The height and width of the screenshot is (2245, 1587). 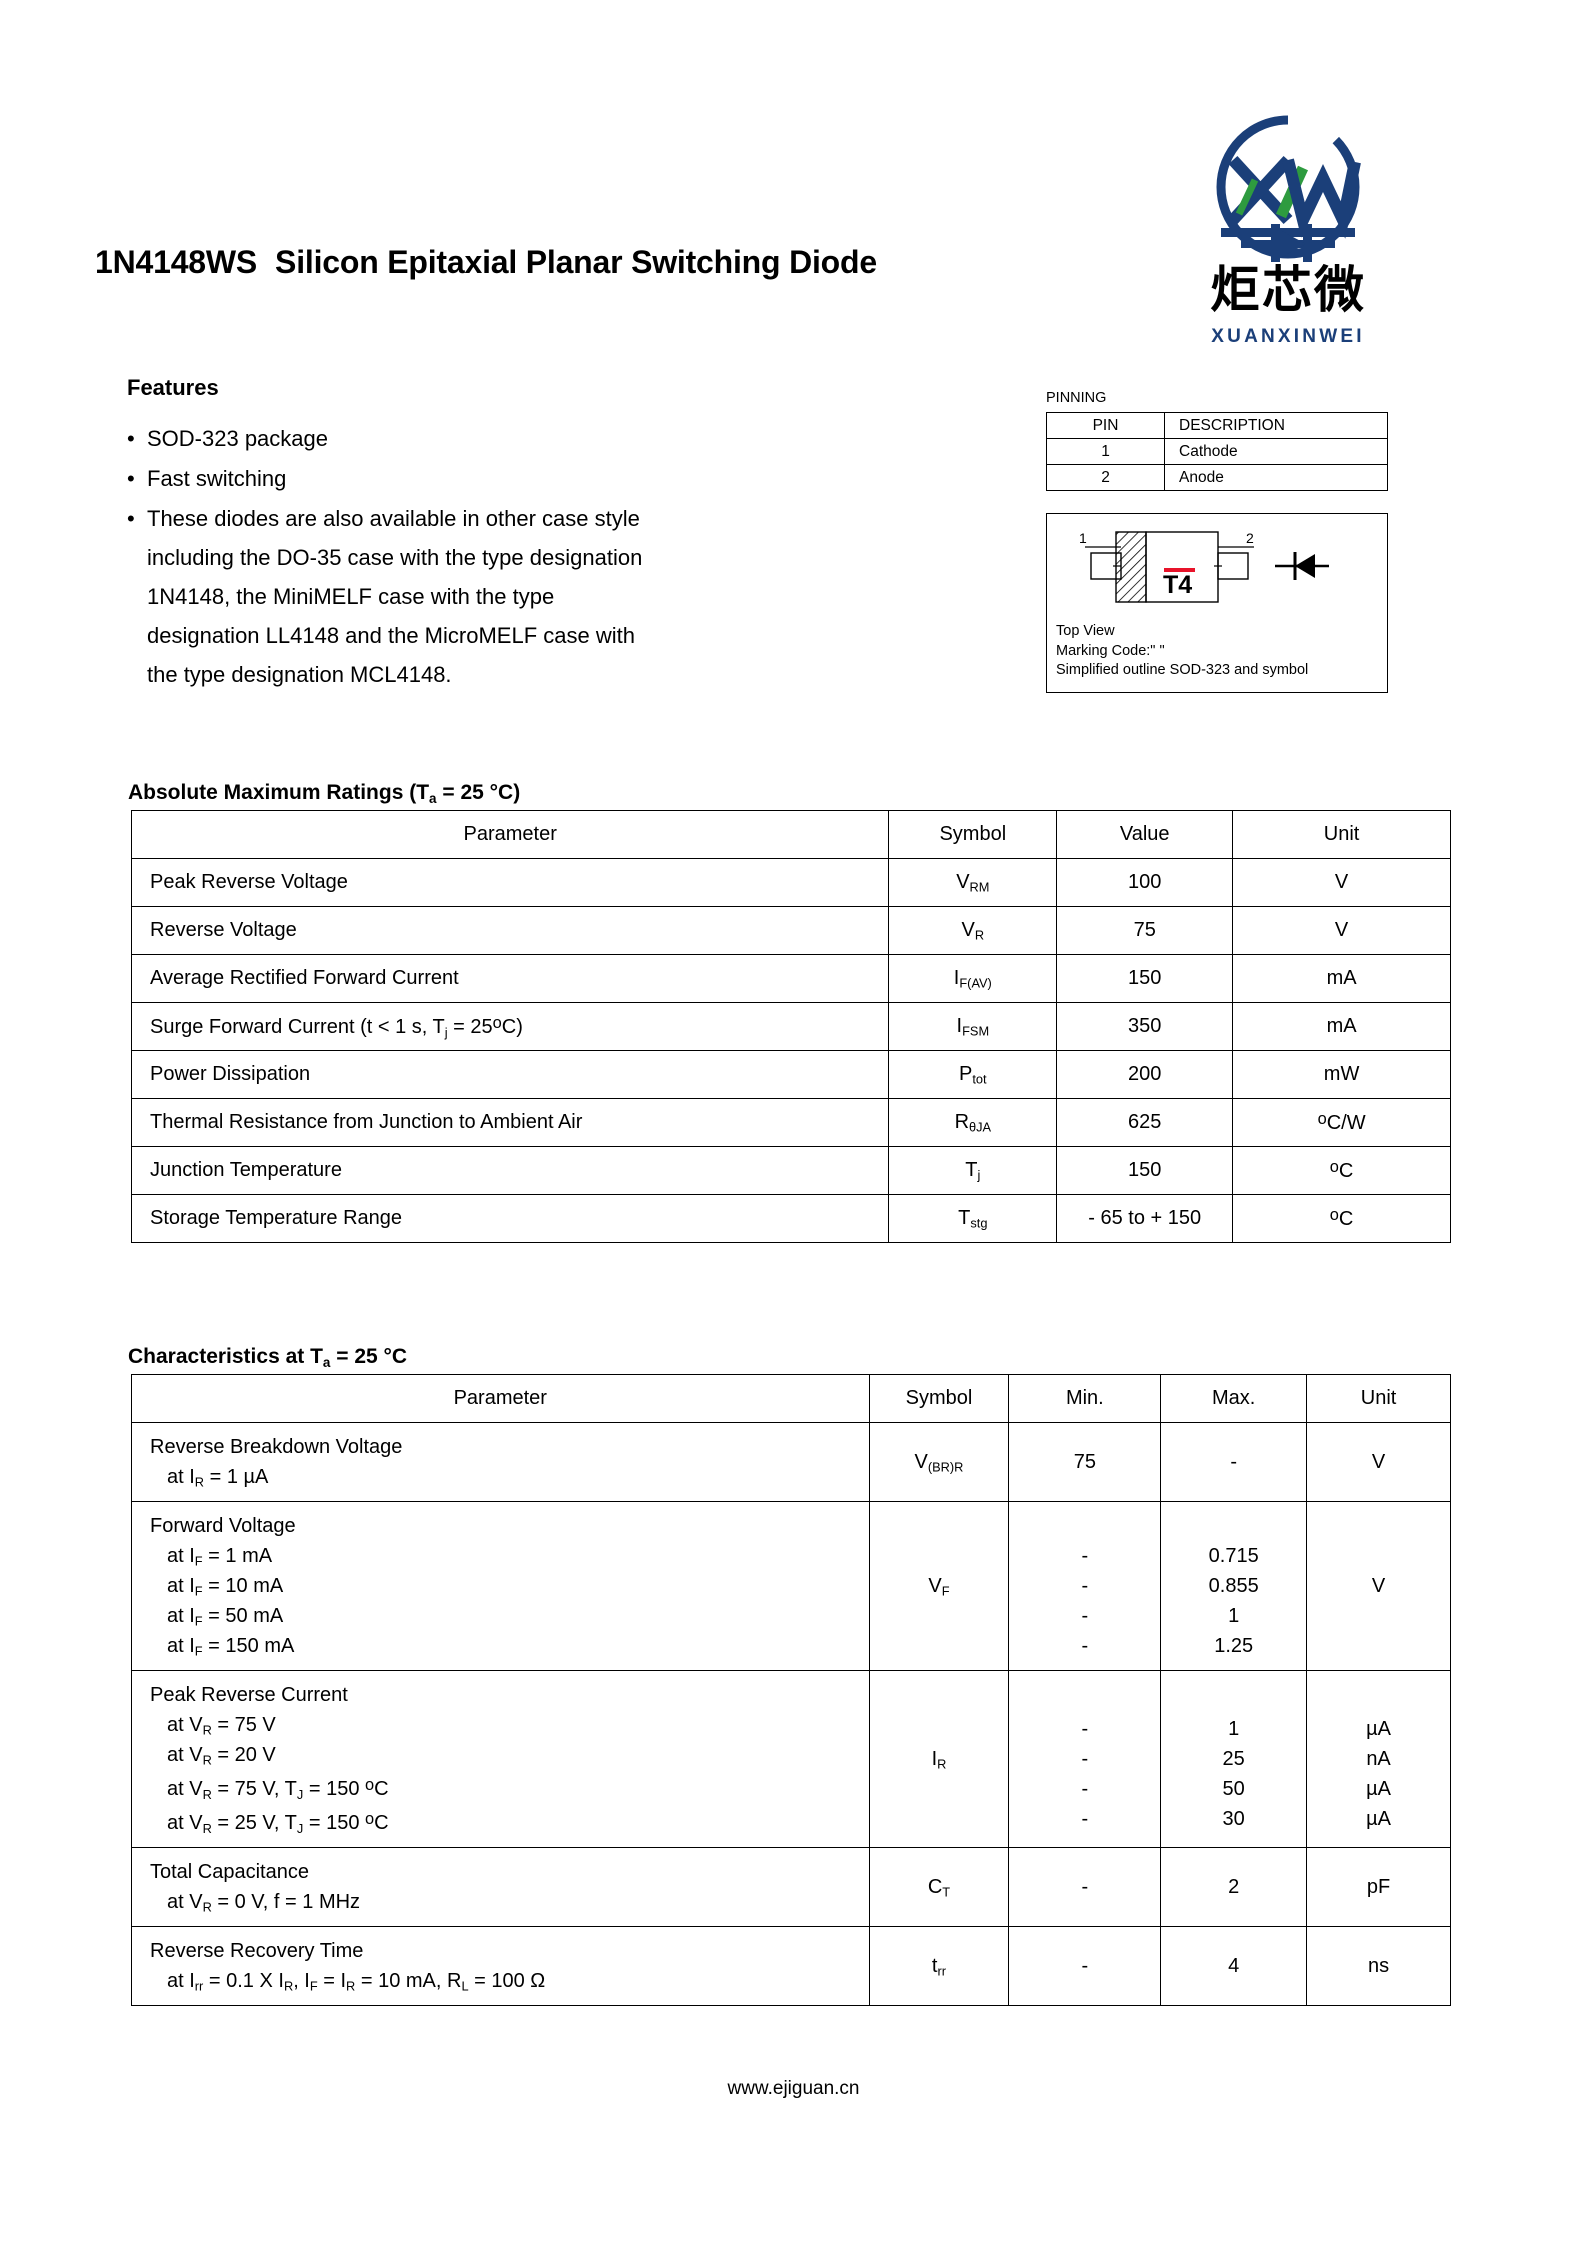 I want to click on svg-text: 1, so click(x=1083, y=538).